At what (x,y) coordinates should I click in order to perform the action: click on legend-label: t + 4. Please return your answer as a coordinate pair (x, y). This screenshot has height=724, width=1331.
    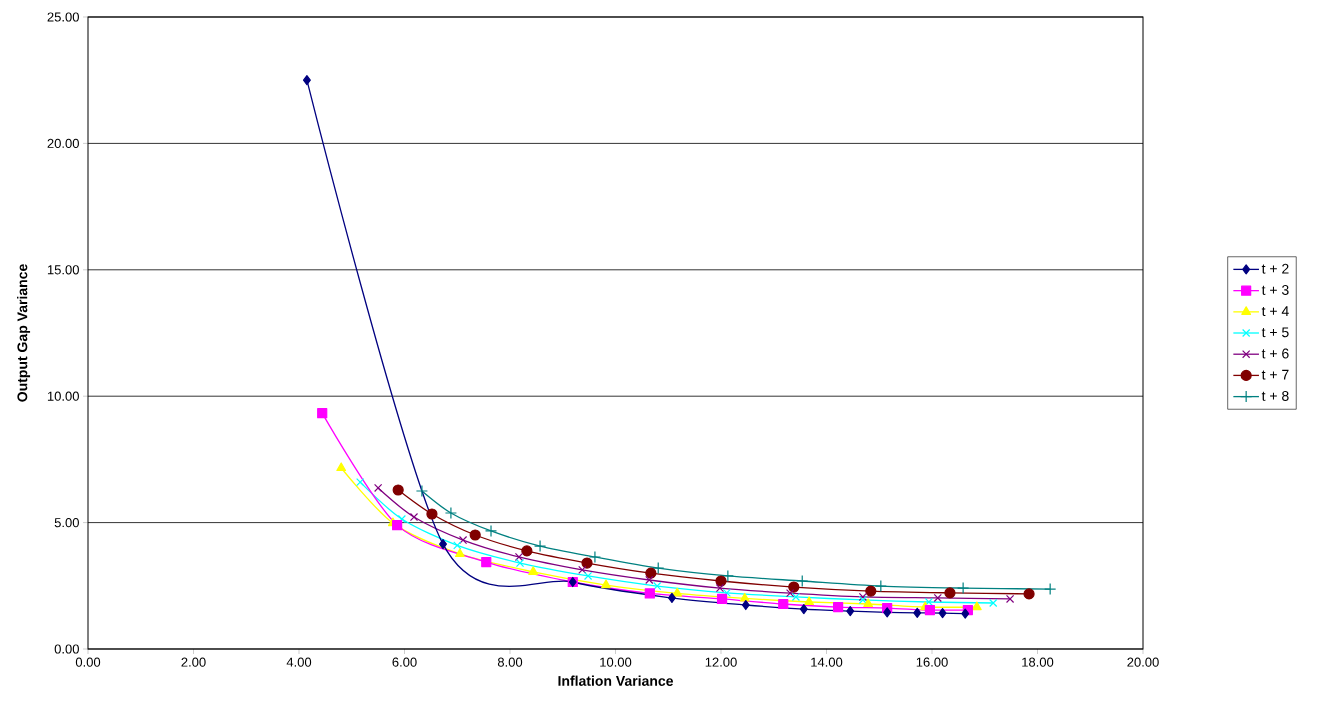
    Looking at the image, I should click on (1275, 311).